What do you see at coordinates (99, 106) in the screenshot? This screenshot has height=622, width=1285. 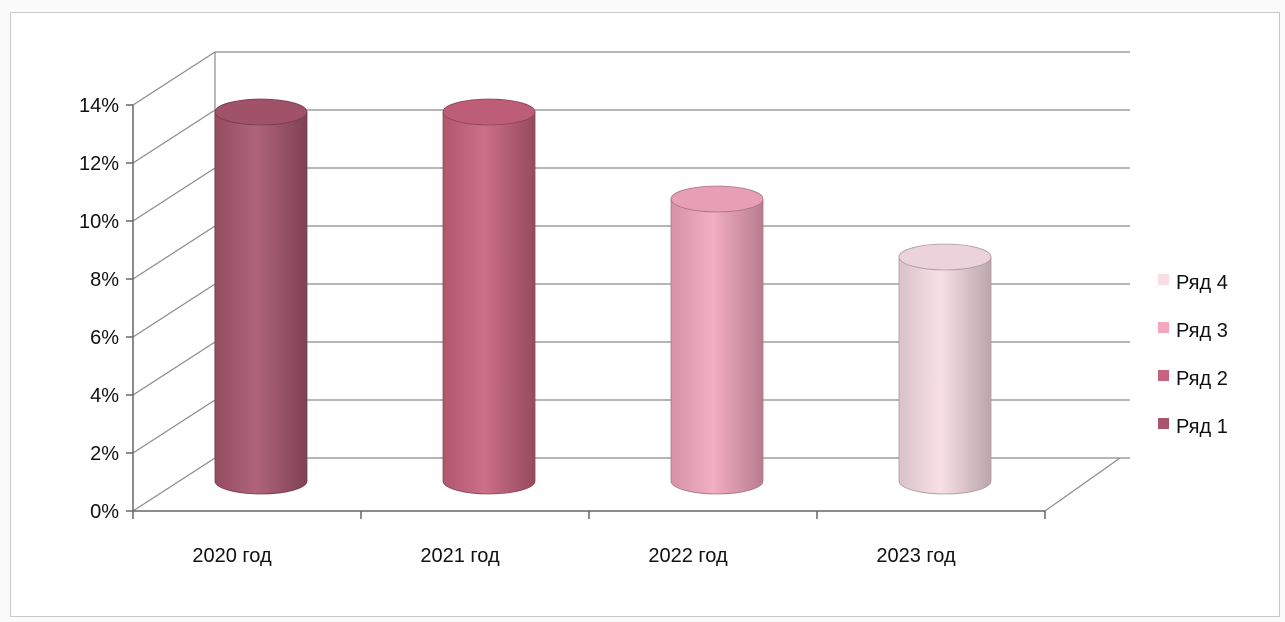 I see `y-tick-label: 14%` at bounding box center [99, 106].